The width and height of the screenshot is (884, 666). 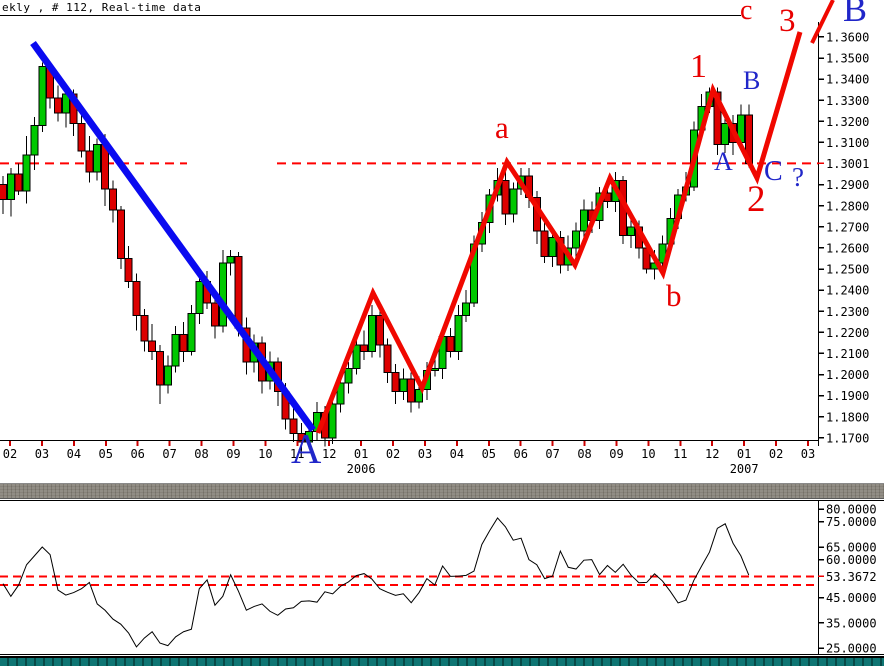 I want to click on indicator-axis-label: 60.0000, so click(x=851, y=560).